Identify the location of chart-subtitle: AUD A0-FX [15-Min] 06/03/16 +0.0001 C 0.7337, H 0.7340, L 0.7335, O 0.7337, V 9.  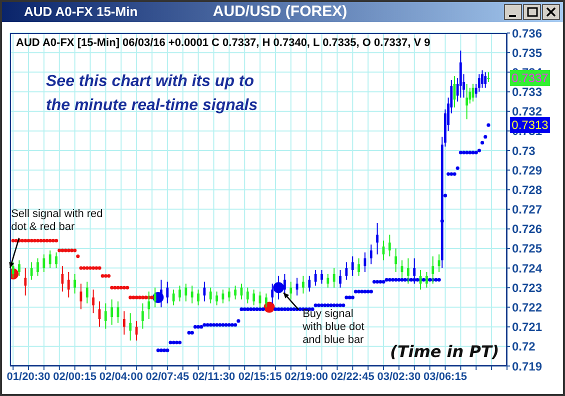
(223, 43).